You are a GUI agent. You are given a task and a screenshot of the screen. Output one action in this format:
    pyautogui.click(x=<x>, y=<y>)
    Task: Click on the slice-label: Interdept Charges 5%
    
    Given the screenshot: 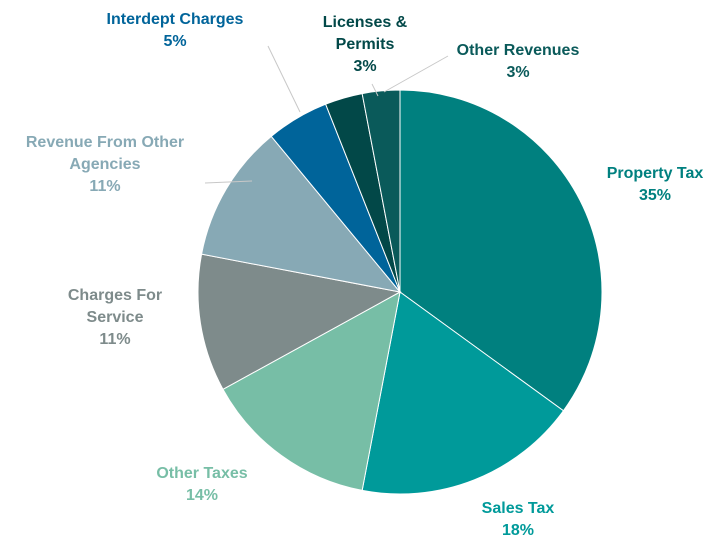 What is the action you would take?
    pyautogui.click(x=175, y=31)
    